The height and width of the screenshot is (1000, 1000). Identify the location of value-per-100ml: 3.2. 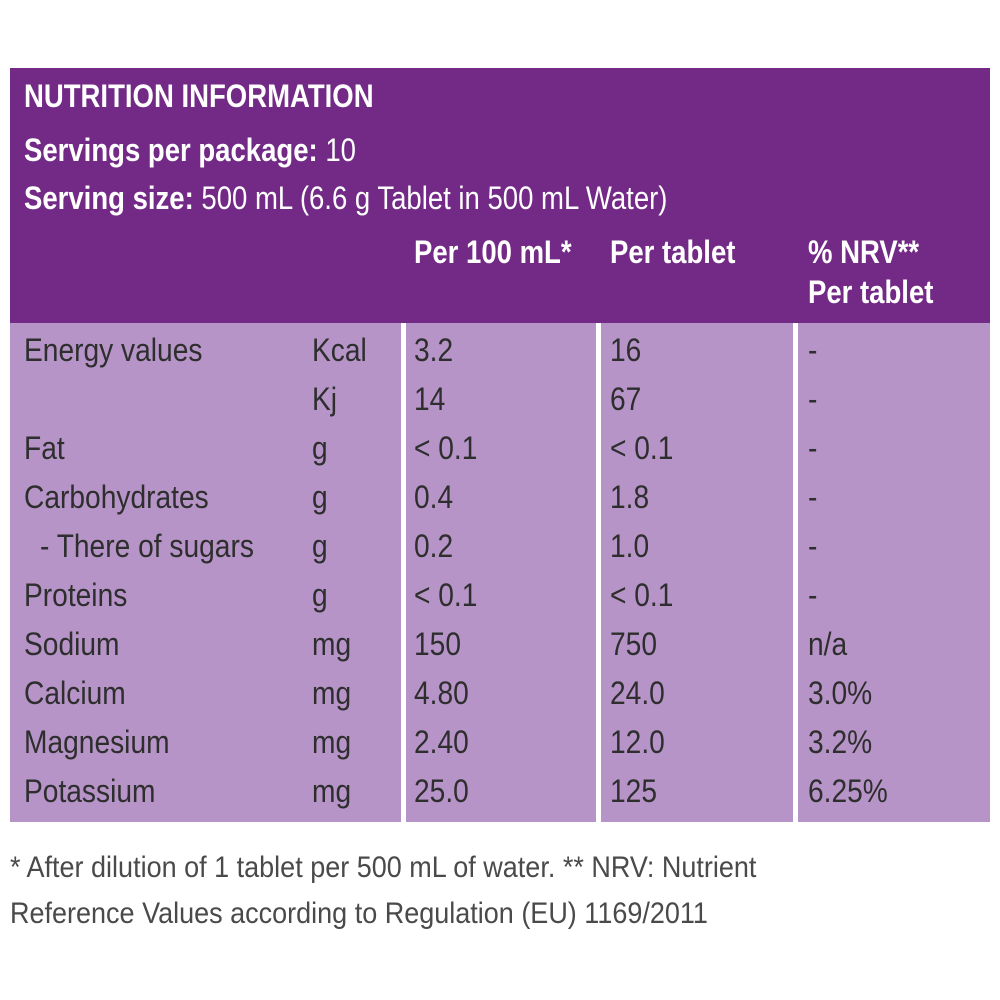
(434, 350).